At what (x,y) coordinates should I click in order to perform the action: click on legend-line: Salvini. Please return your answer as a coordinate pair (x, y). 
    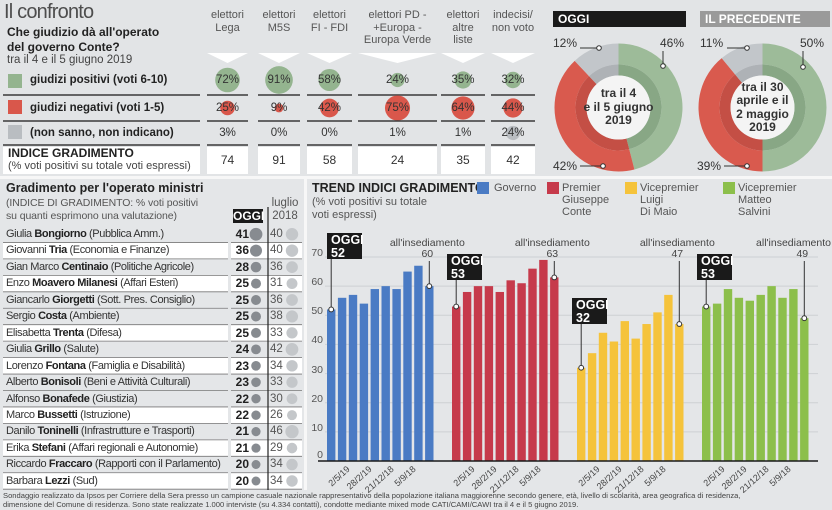
    Looking at the image, I should click on (754, 212).